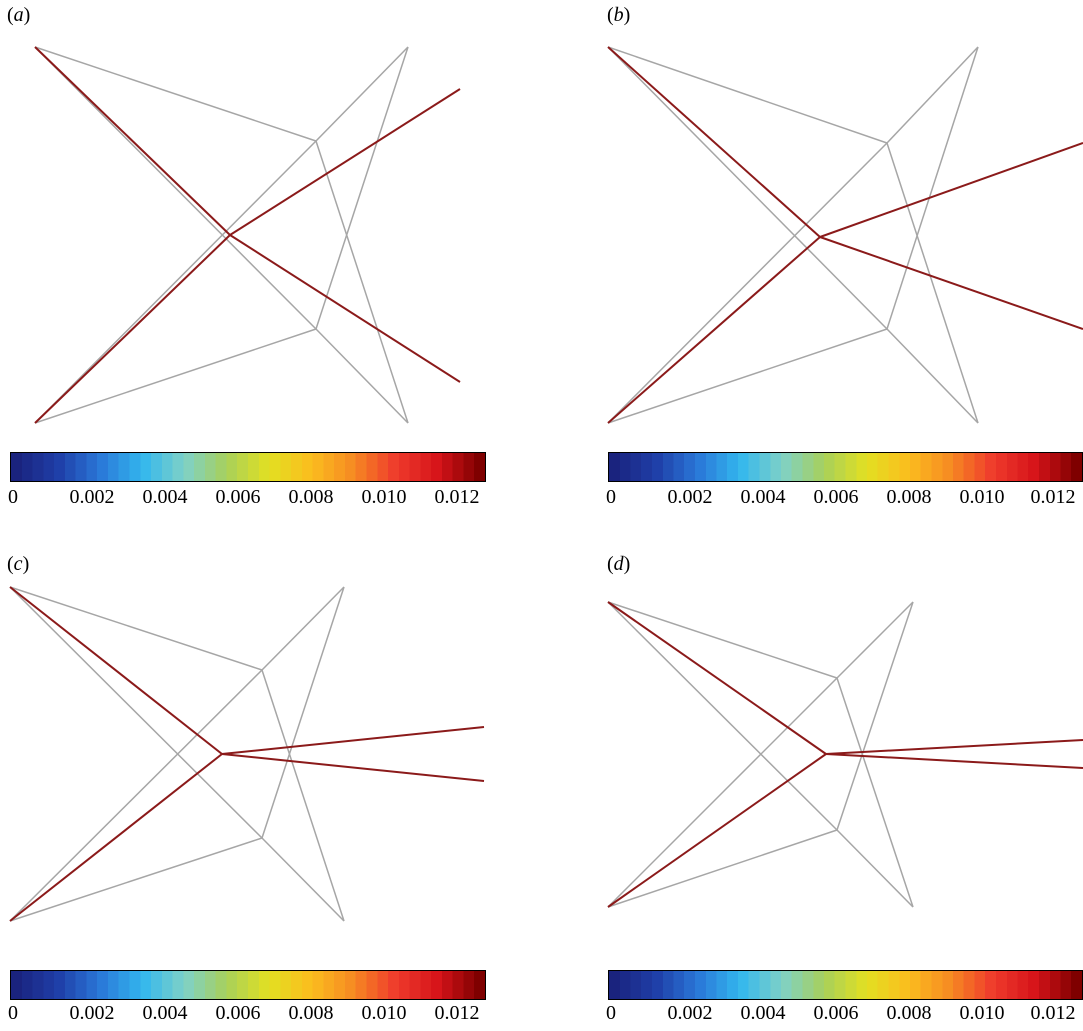 The image size is (1083, 1031). I want to click on panel-label-a: (a), so click(19, 15).